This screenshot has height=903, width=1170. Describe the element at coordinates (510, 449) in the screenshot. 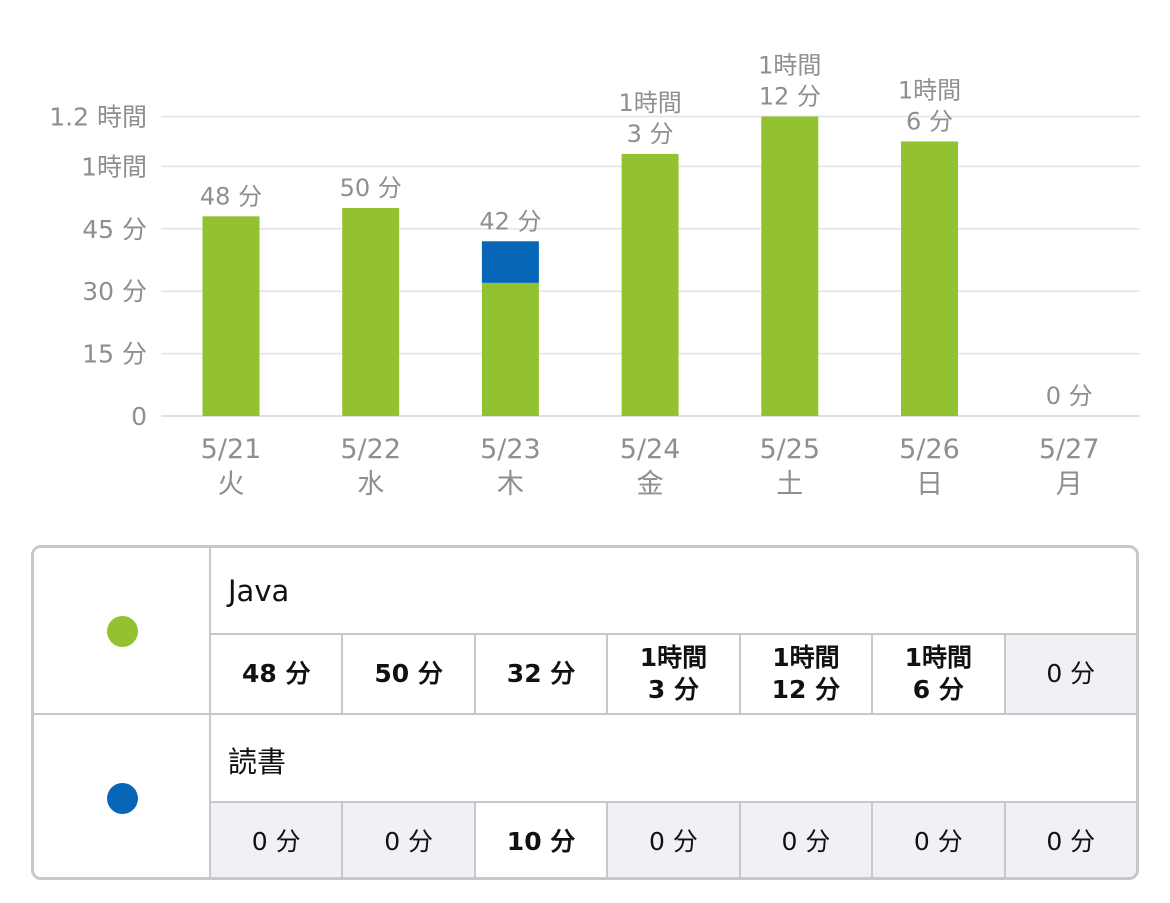

I see `x-tick-date: 5/23` at that location.